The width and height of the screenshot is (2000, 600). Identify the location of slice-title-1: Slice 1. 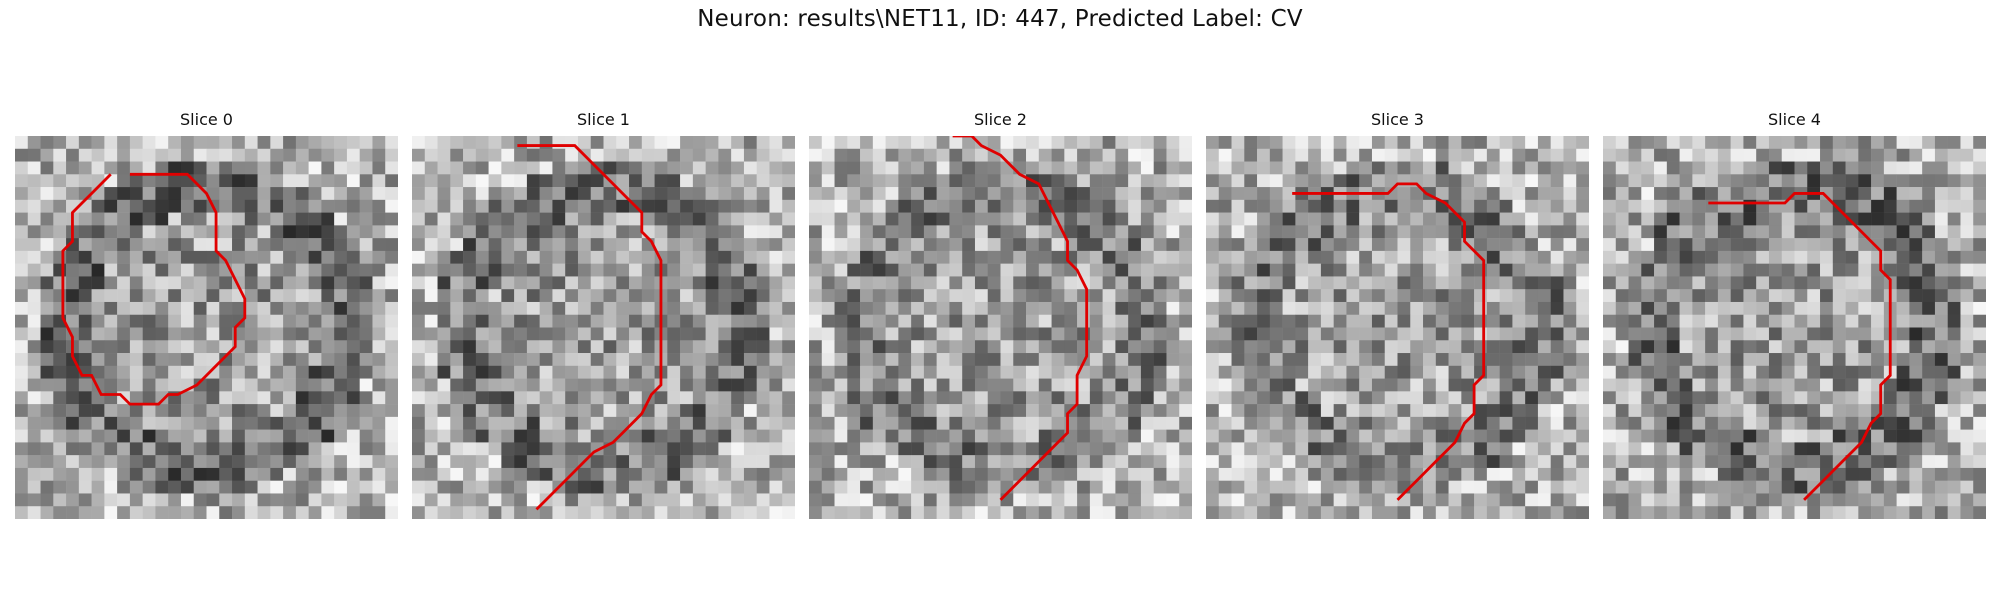
(603, 119).